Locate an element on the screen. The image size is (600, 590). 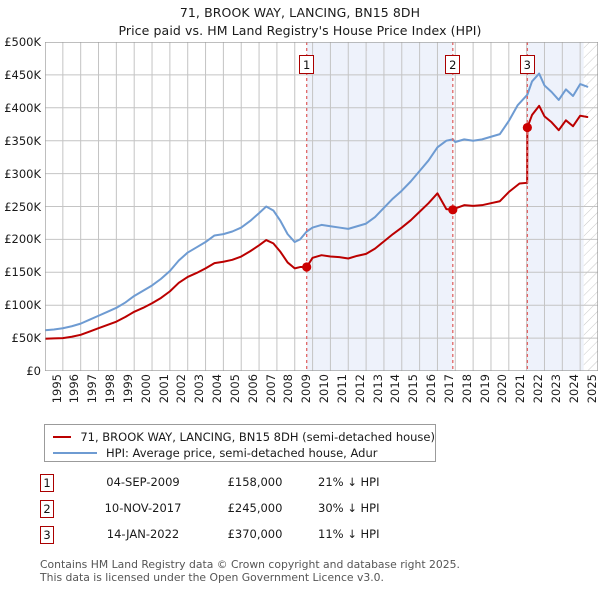
y-axis-tick-label: £0 is located at coordinates (33, 371).